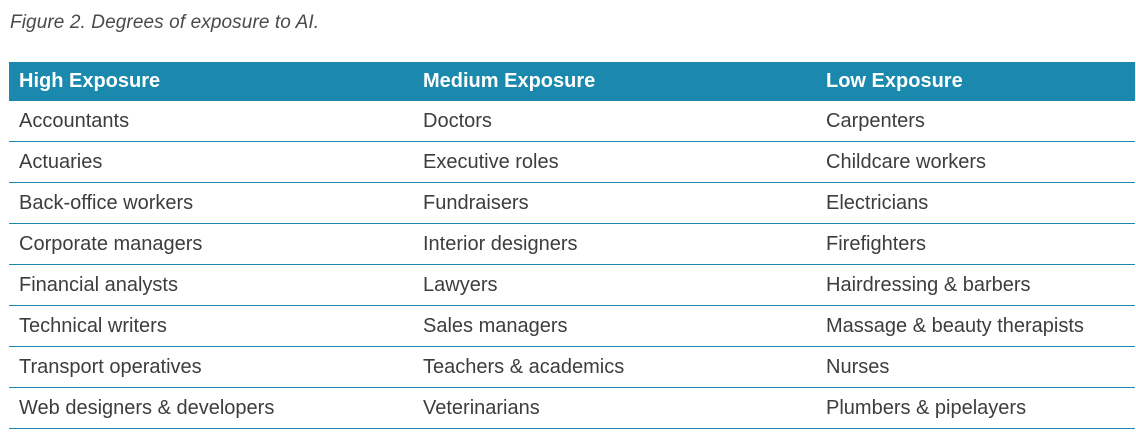  I want to click on cell-high-exposure: Web designers & developers, so click(211, 408).